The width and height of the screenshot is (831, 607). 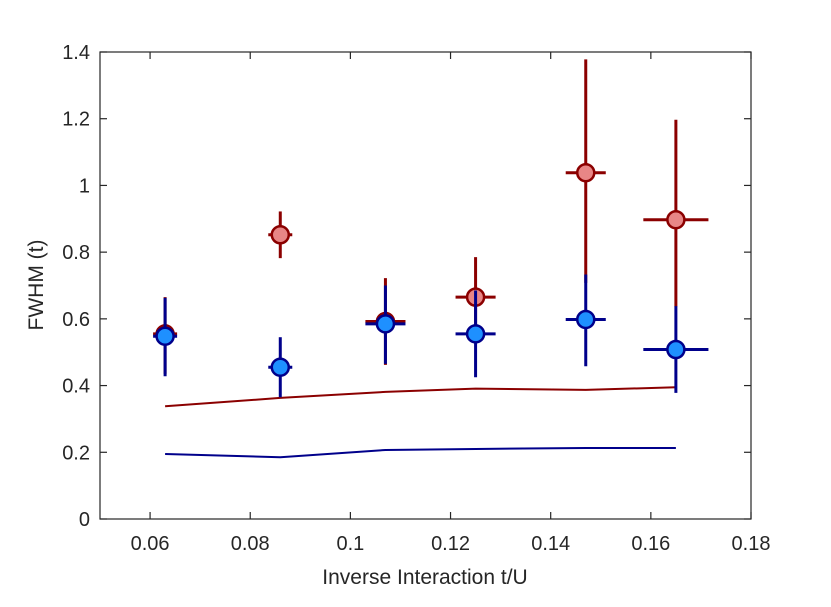 I want to click on y-tick-label: 1.2, so click(x=76, y=120).